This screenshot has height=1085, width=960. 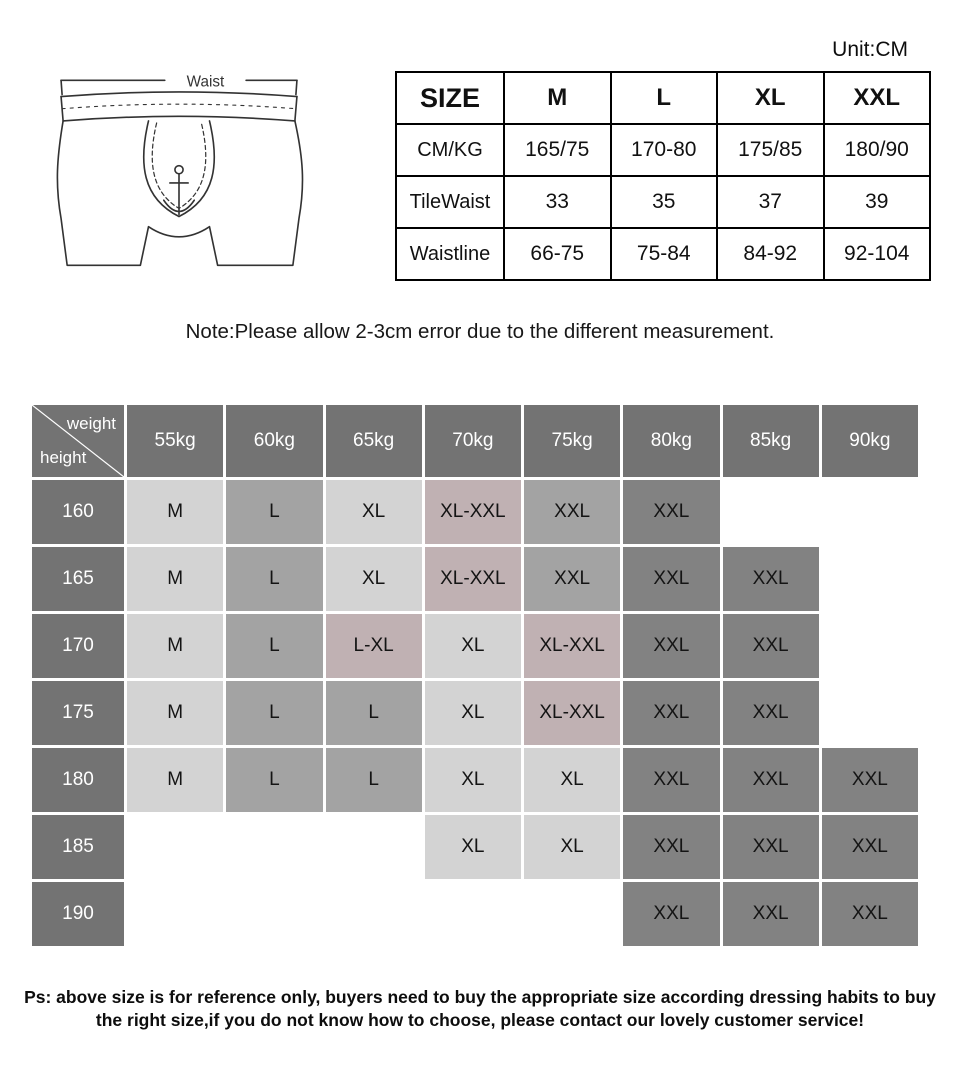 What do you see at coordinates (770, 441) in the screenshot?
I see `matrix-weight-header: 85kg` at bounding box center [770, 441].